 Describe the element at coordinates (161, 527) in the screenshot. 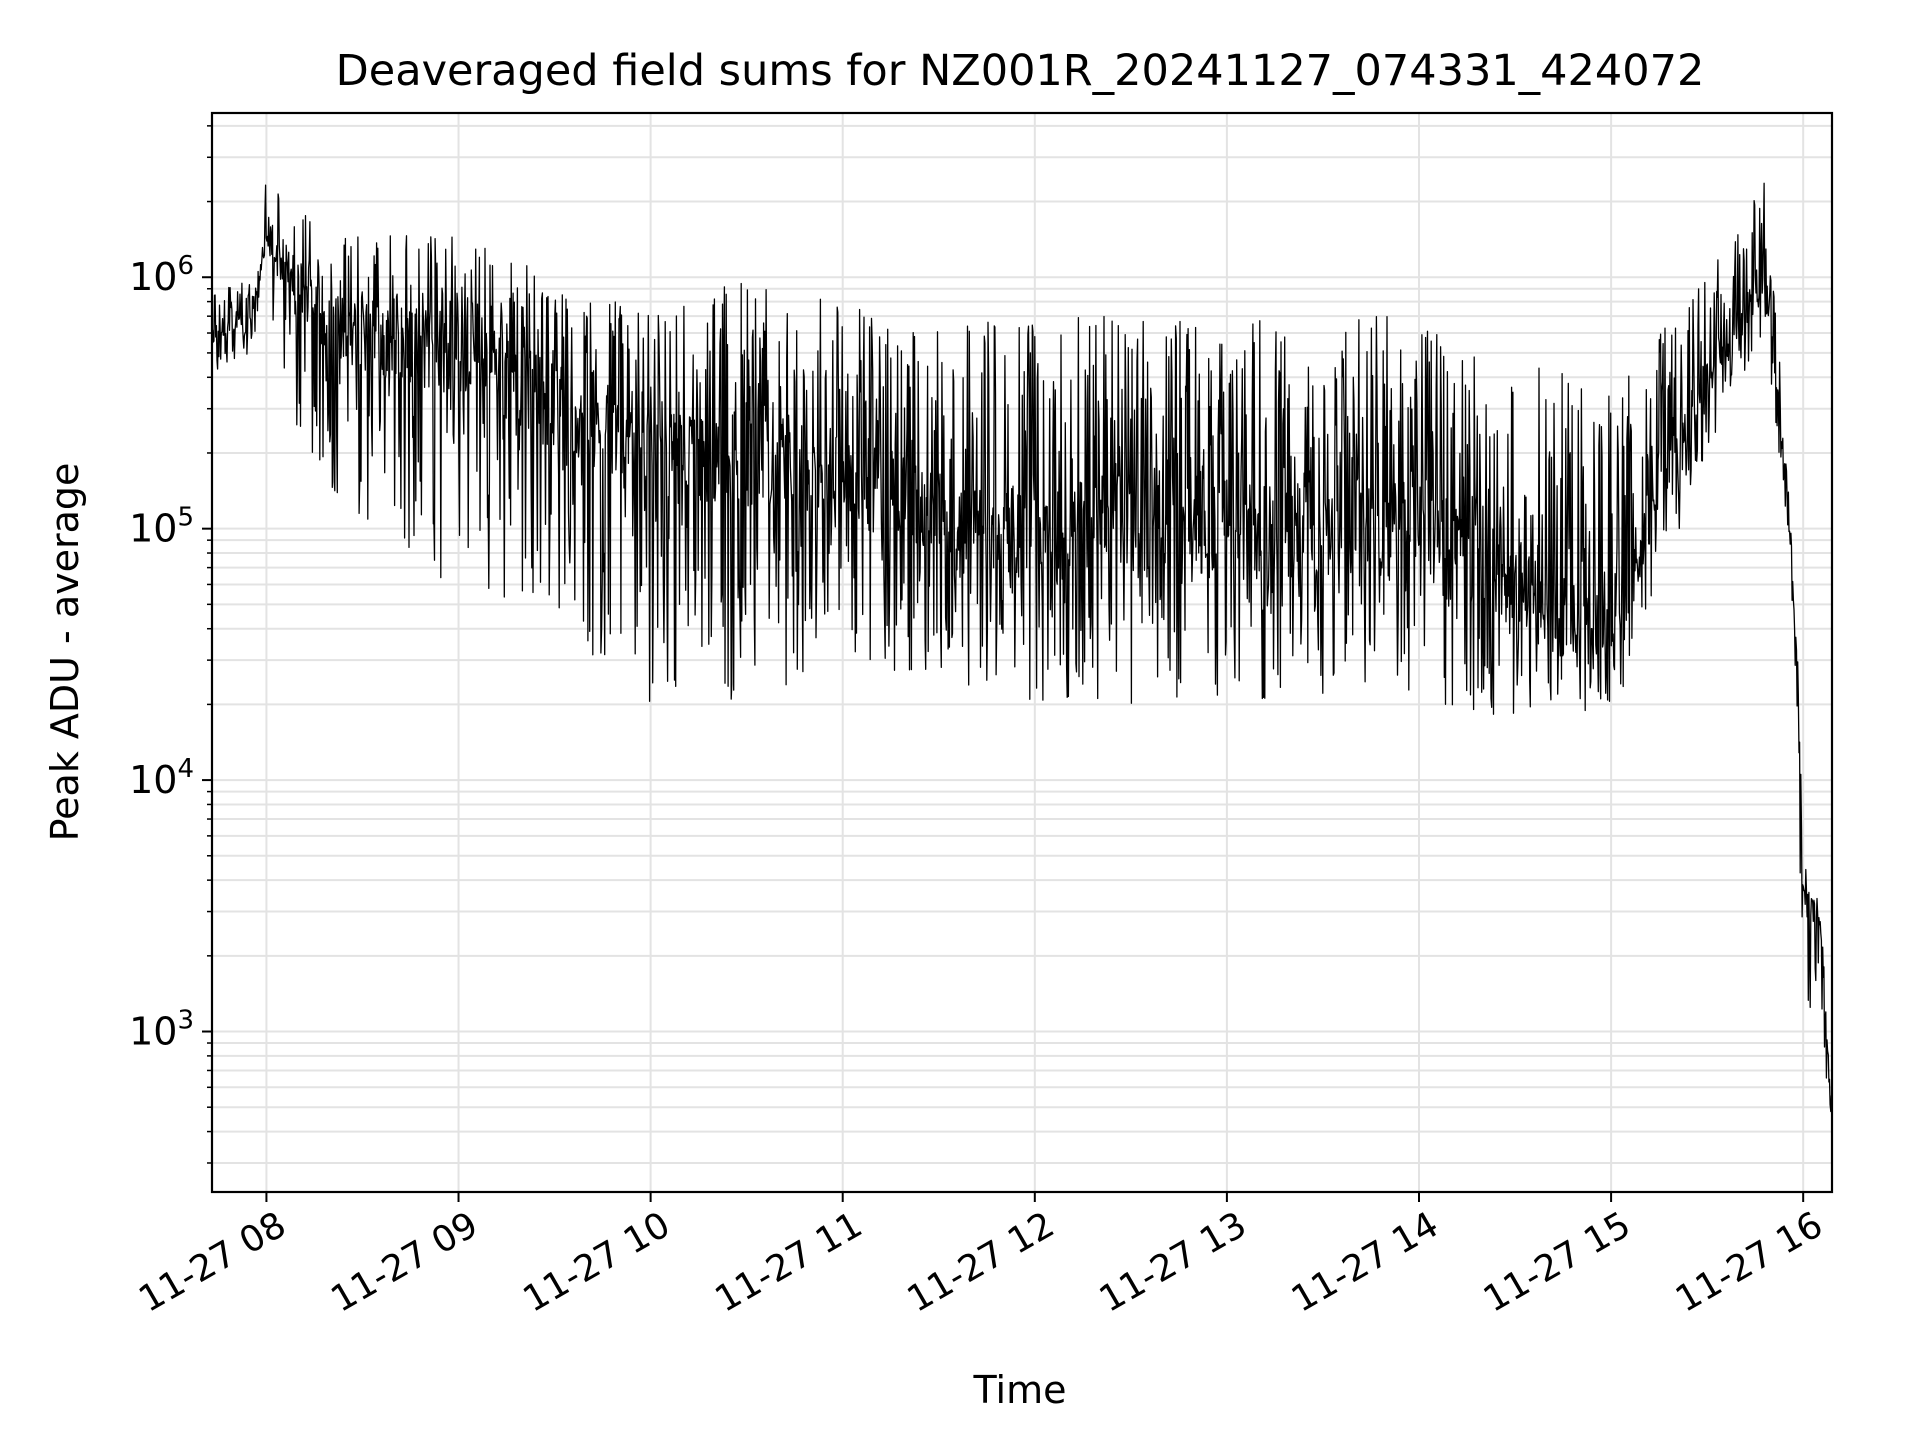

I see `y-tick-label: 105` at that location.